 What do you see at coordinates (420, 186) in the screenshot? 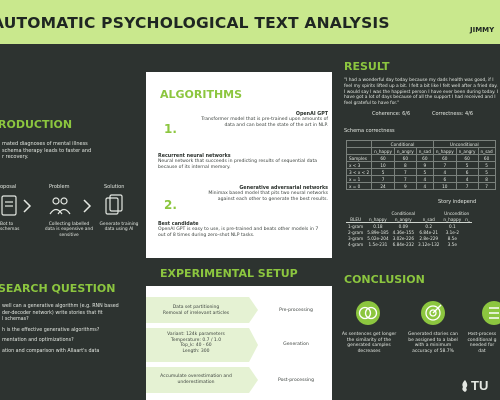
I see `table-row: x = 0 24 9 4 10 7 7` at bounding box center [420, 186].